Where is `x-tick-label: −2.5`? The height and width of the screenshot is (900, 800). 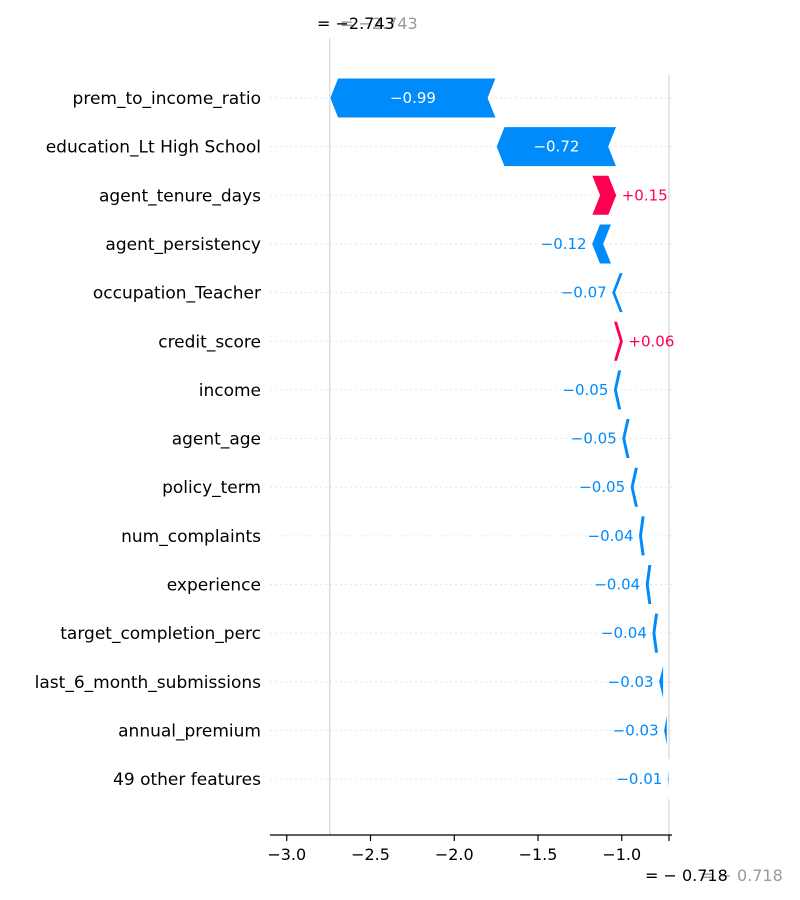 x-tick-label: −2.5 is located at coordinates (370, 854).